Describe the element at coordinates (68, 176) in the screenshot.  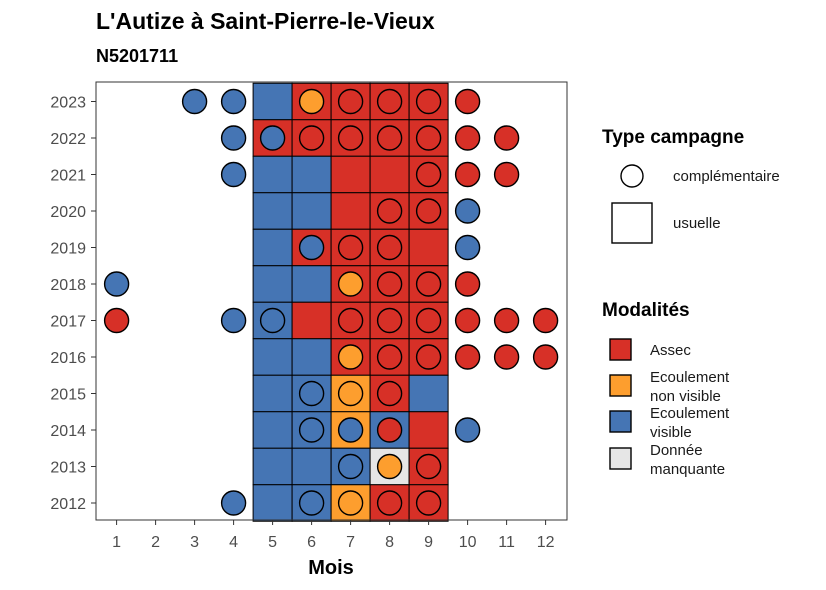
I see `y-tick-label: 2021` at that location.